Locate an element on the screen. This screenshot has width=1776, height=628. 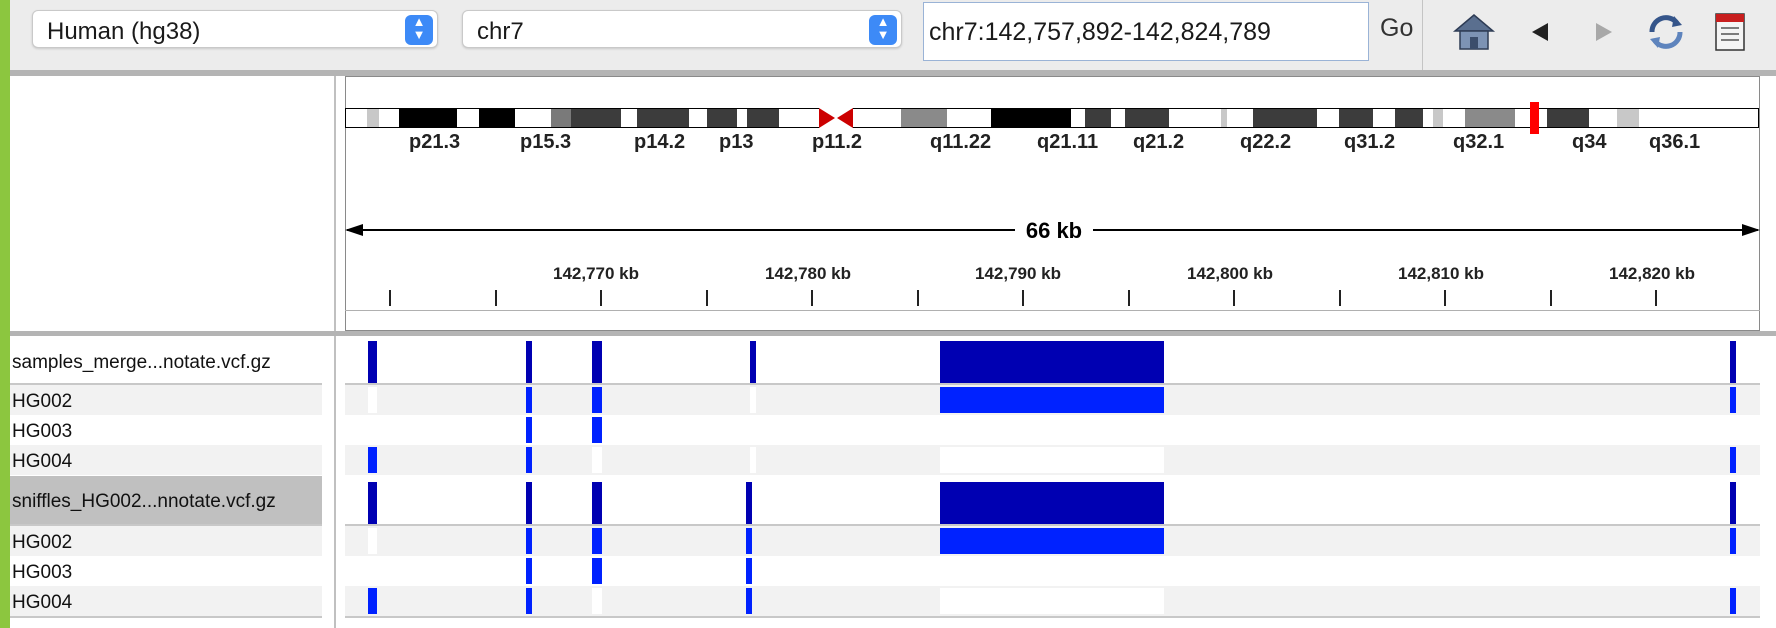
band-label: p21.3 is located at coordinates (435, 142).